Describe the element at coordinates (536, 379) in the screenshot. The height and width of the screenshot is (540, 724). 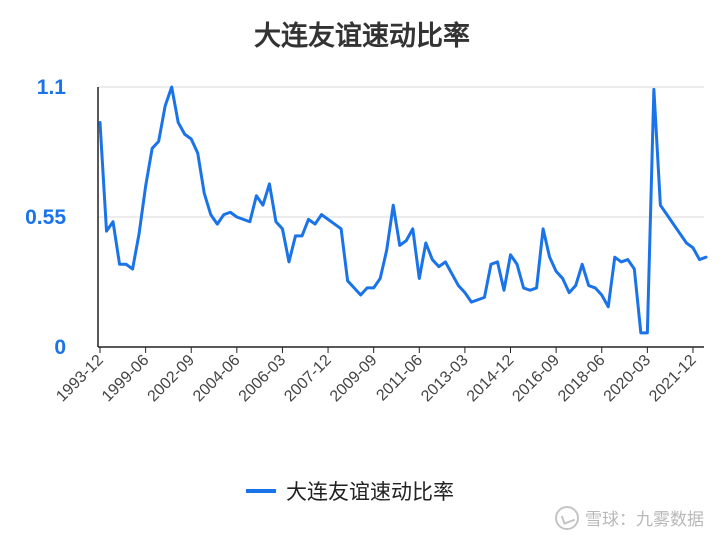
I see `x-tick-label: 2016-09` at that location.